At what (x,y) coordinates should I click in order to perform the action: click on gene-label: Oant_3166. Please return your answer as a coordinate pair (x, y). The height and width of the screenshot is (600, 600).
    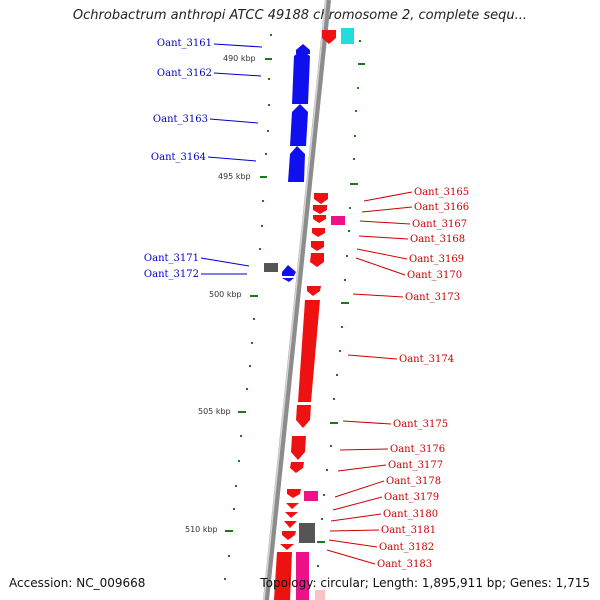
    Looking at the image, I should click on (441, 207).